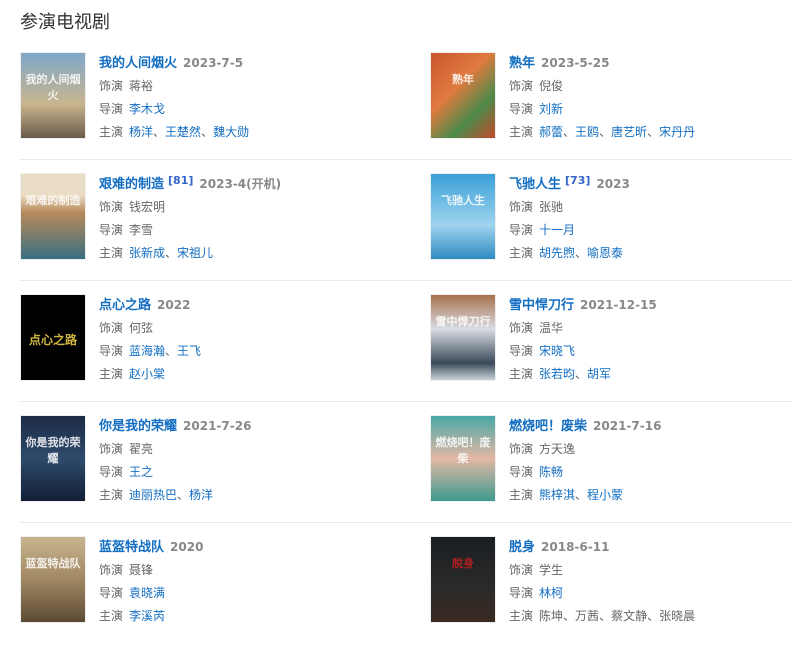  Describe the element at coordinates (463, 579) in the screenshot. I see `drama-poster: 脱身` at that location.